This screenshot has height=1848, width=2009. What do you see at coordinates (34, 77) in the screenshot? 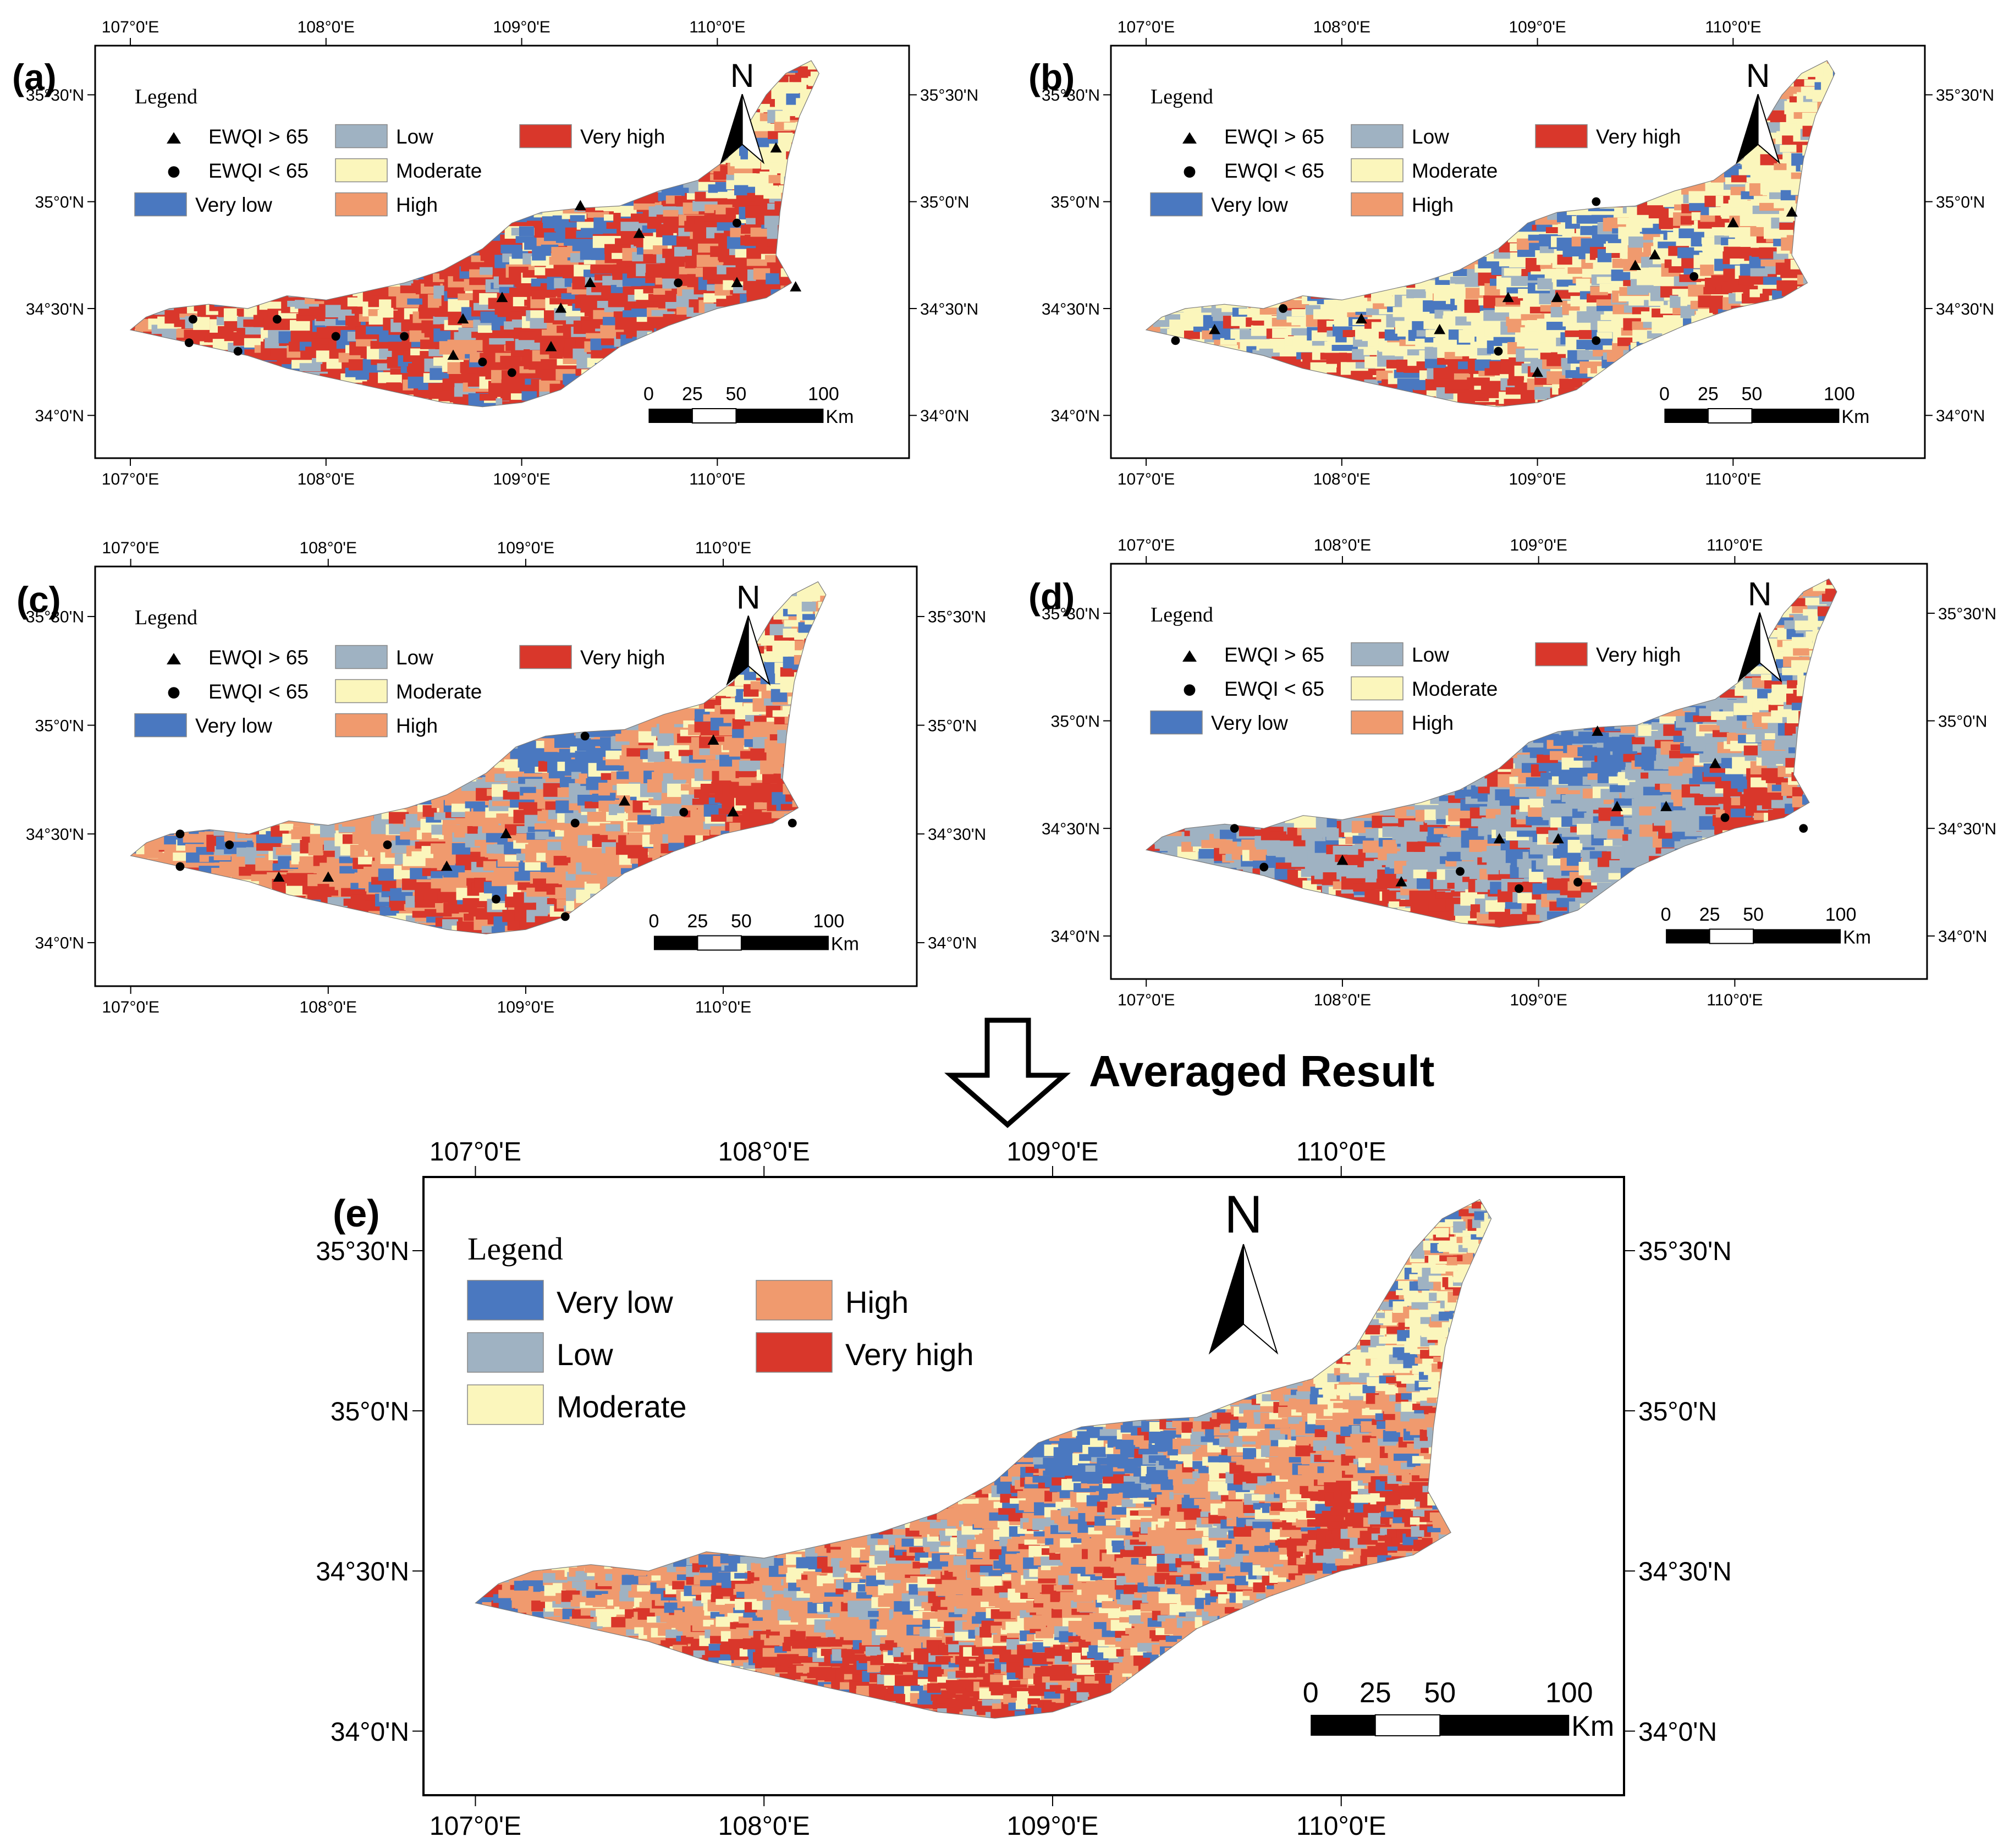
I see `panel-tag: (a)` at bounding box center [34, 77].